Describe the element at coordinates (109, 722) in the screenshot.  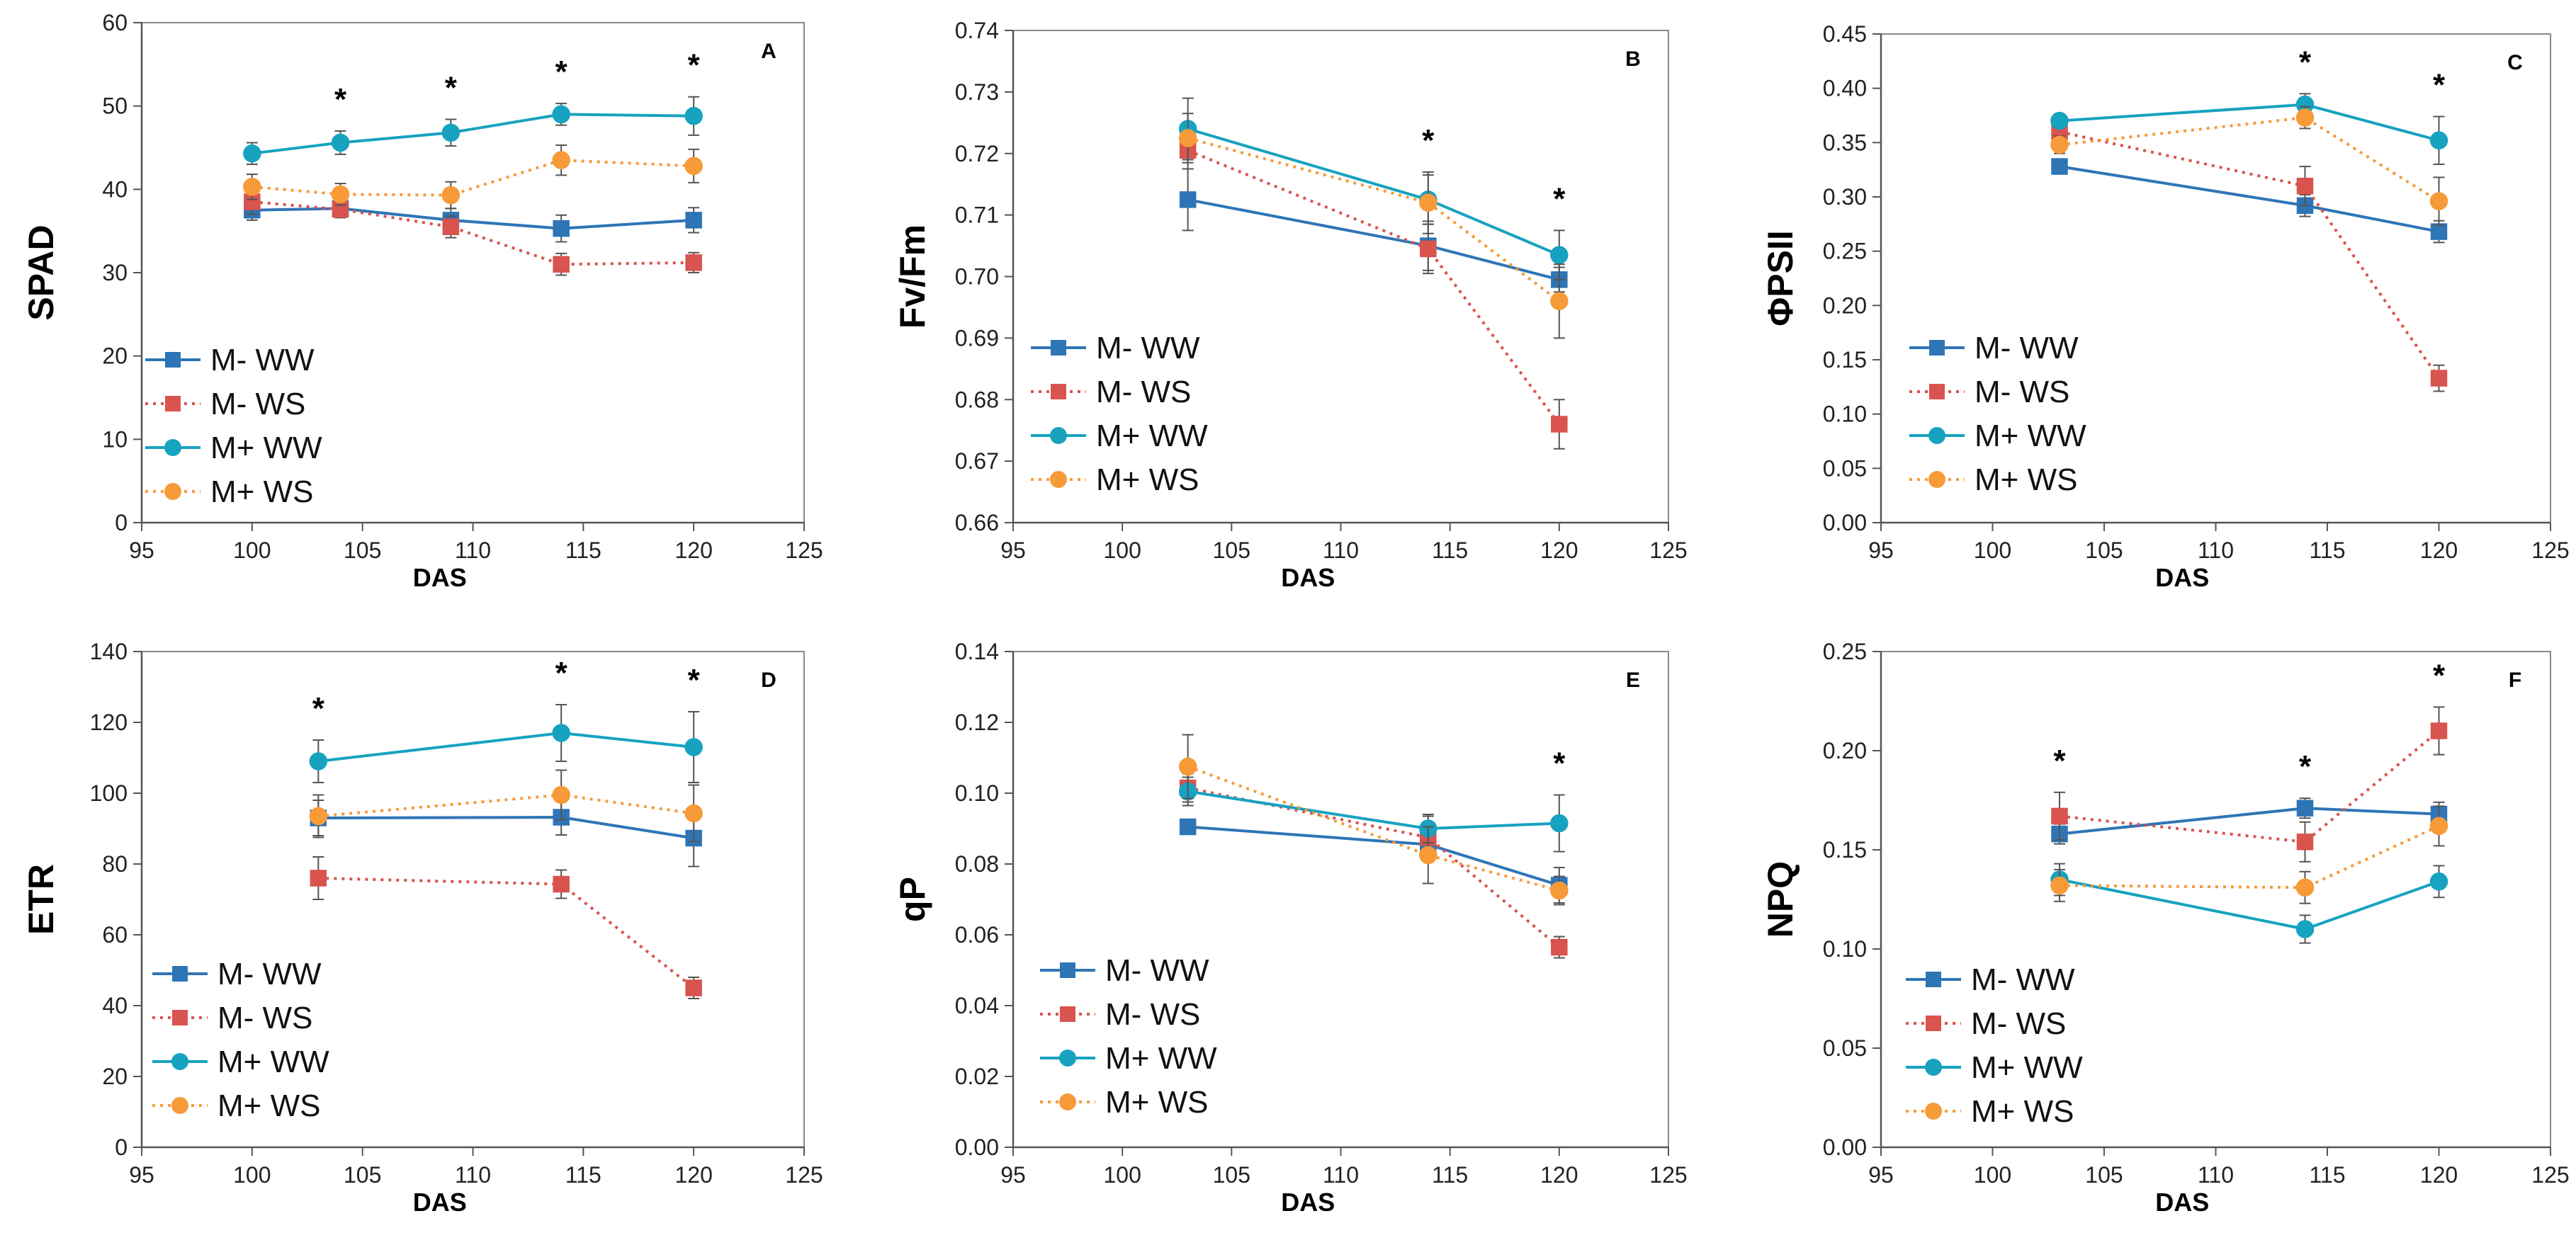
I see `y-tick-label: 120` at that location.